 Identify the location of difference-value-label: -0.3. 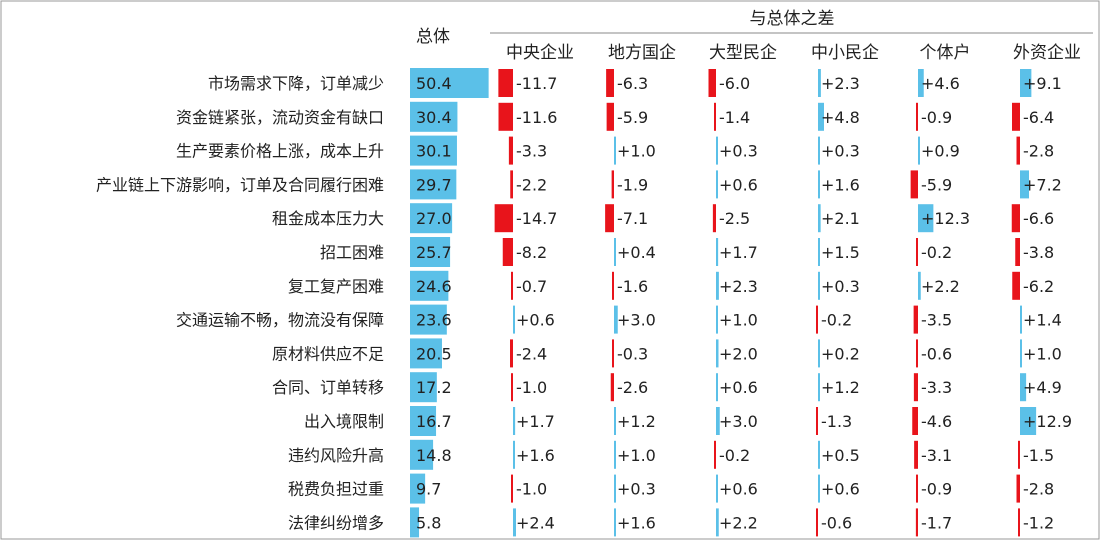
(632, 353).